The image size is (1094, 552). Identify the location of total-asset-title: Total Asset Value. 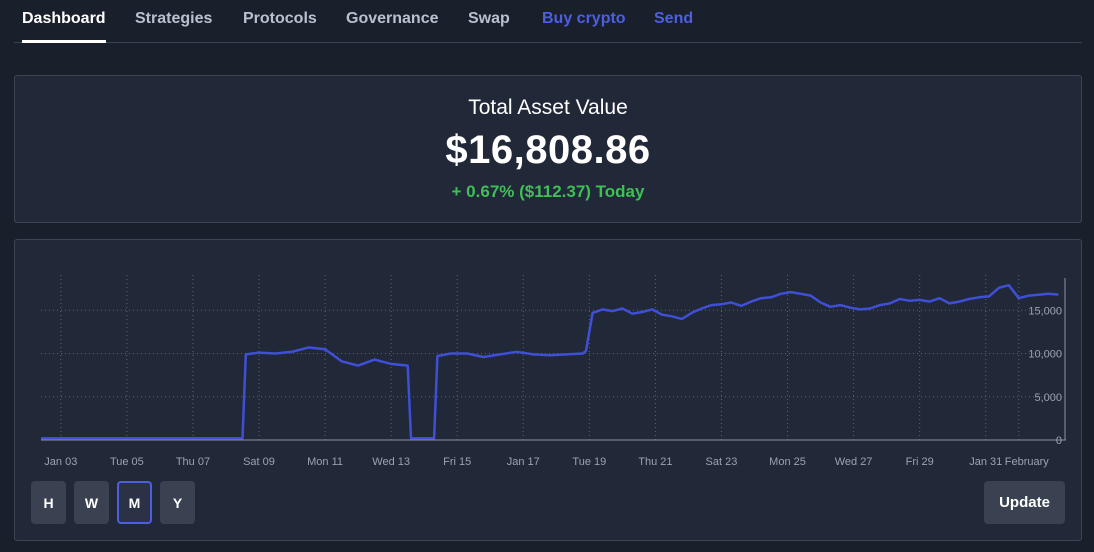
(548, 107).